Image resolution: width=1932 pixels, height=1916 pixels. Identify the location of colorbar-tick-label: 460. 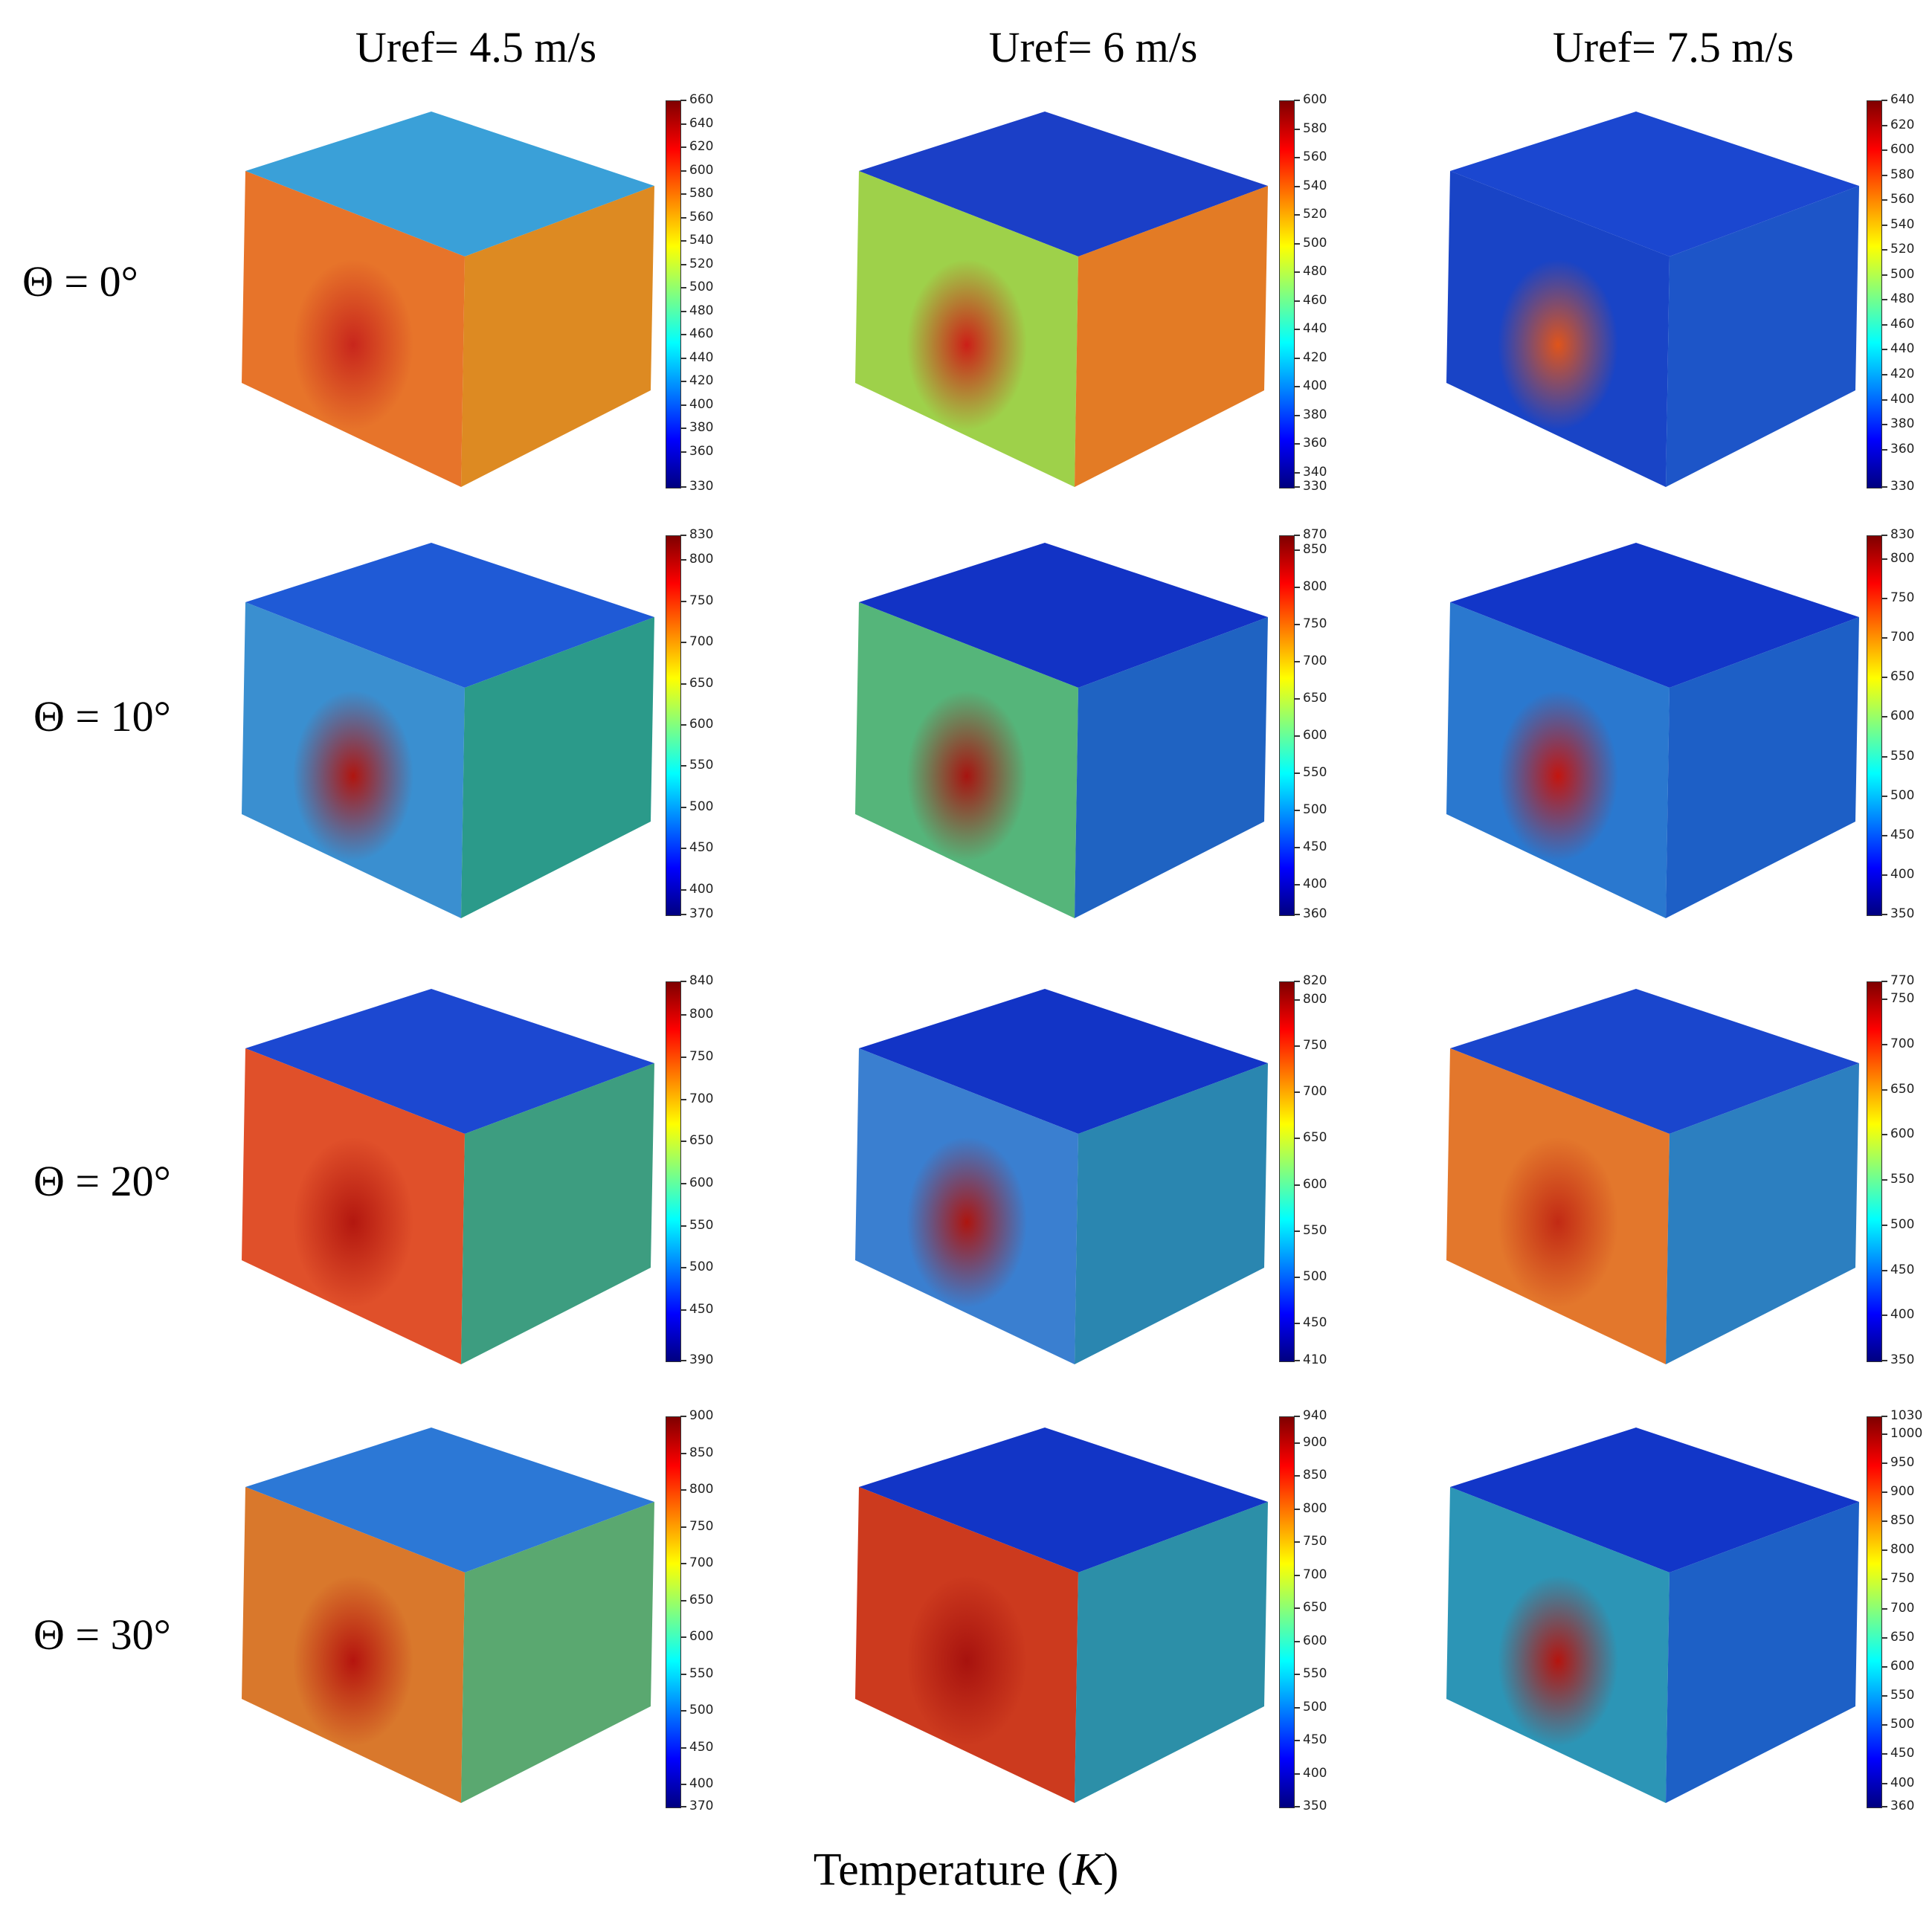
(1315, 300).